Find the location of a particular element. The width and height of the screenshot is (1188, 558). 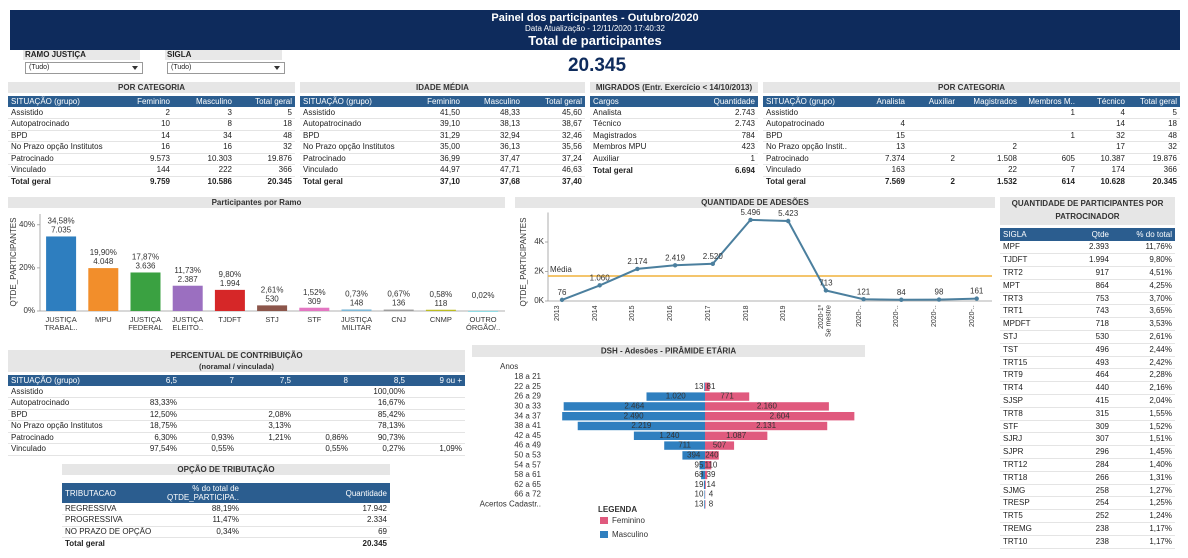

column-header: Analista is located at coordinates (880, 101).